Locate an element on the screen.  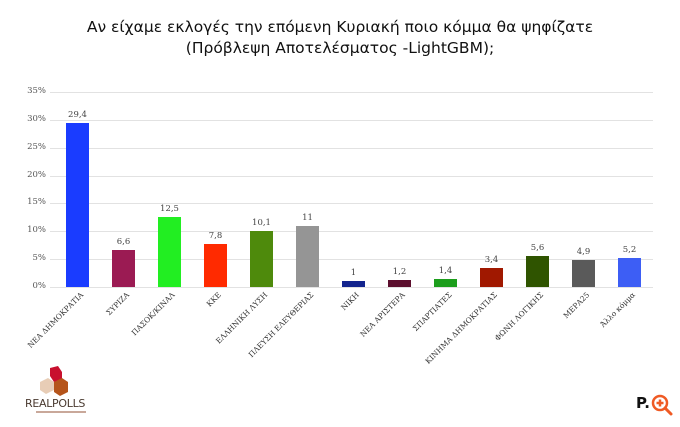
y-tick-label: 25% is located at coordinates (36, 147).